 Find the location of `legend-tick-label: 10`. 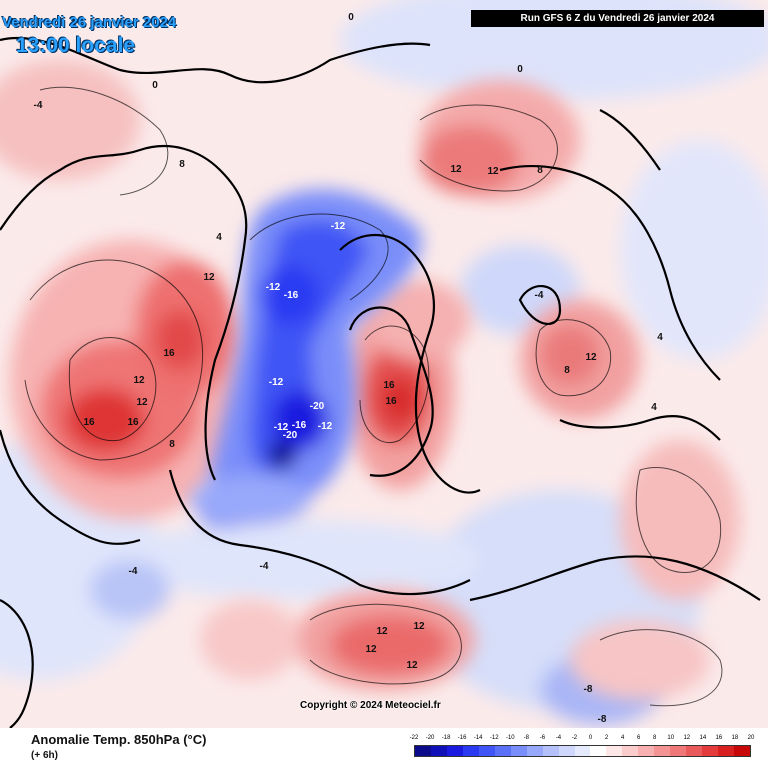

legend-tick-label: 10 is located at coordinates (671, 738).